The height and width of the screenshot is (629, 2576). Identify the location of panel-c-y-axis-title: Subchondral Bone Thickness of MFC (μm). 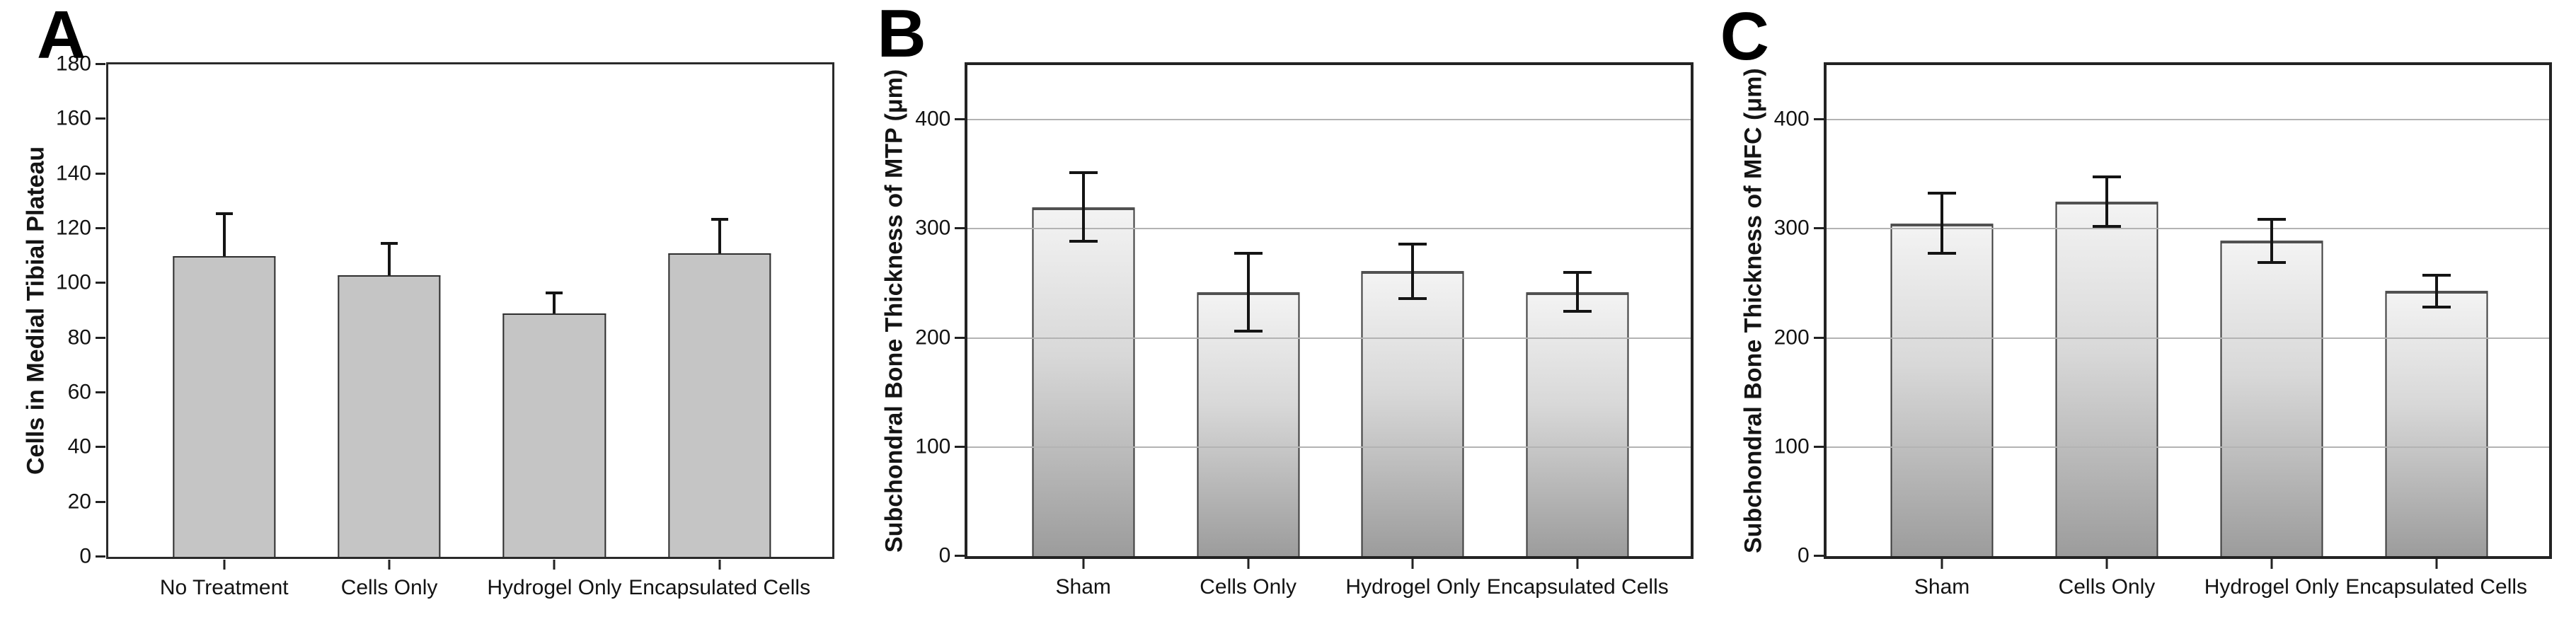
(1754, 310).